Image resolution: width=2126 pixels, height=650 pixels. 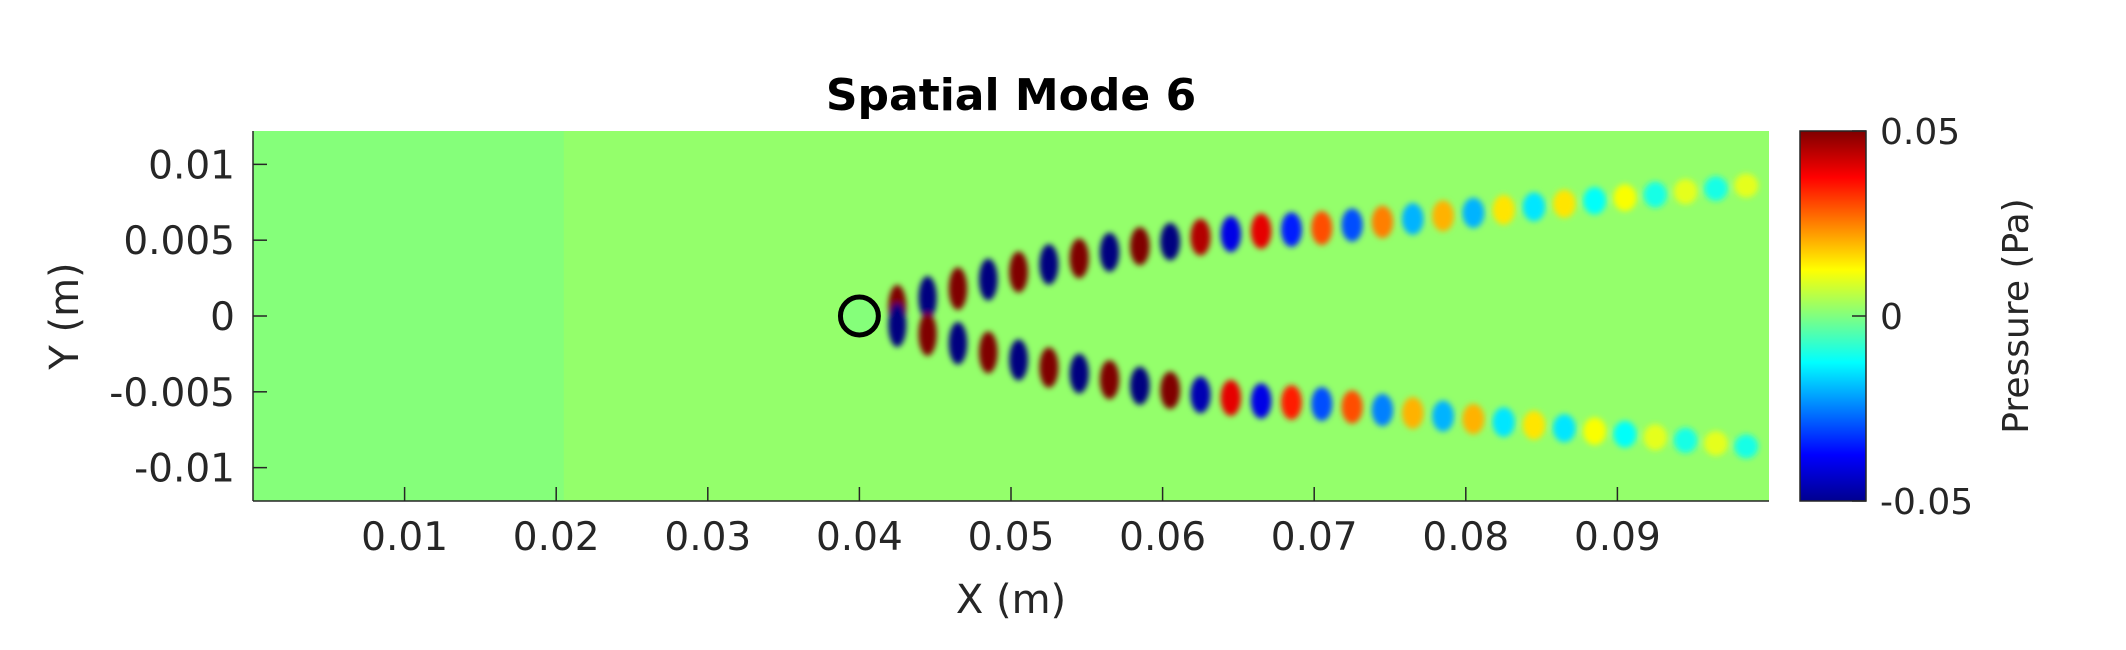 What do you see at coordinates (1011, 600) in the screenshot?
I see `x-axis-label: X (m)` at bounding box center [1011, 600].